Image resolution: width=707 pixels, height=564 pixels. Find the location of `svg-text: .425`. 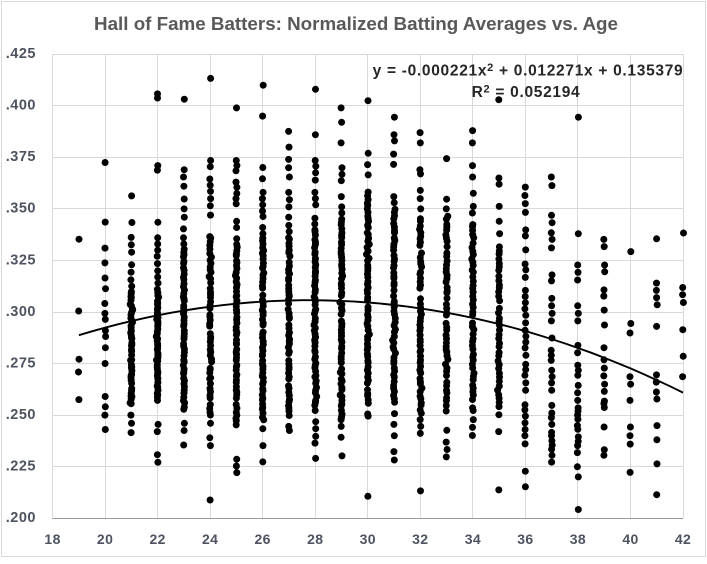

svg-text: .425 is located at coordinates (21, 54).